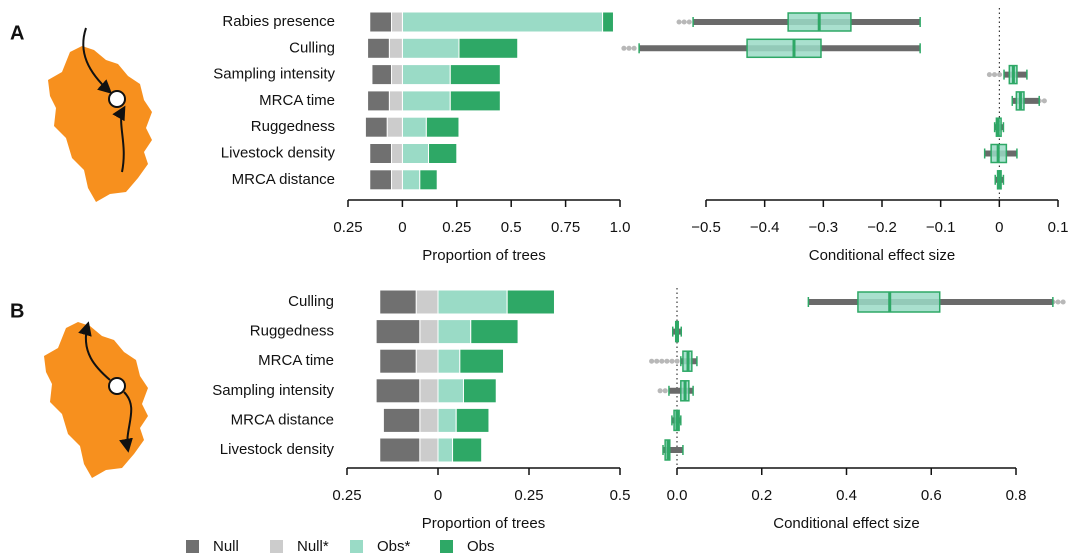 This screenshot has width=1071, height=558. I want to click on panel-label: B, so click(17, 311).